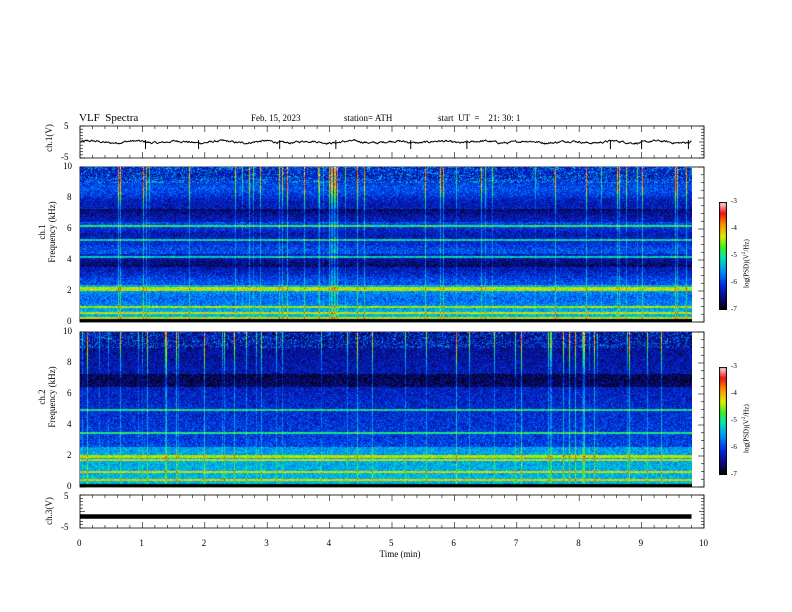  Describe the element at coordinates (42, 232) in the screenshot. I see `ch1-spectrogram-ylabel-line1: ch.1` at that location.